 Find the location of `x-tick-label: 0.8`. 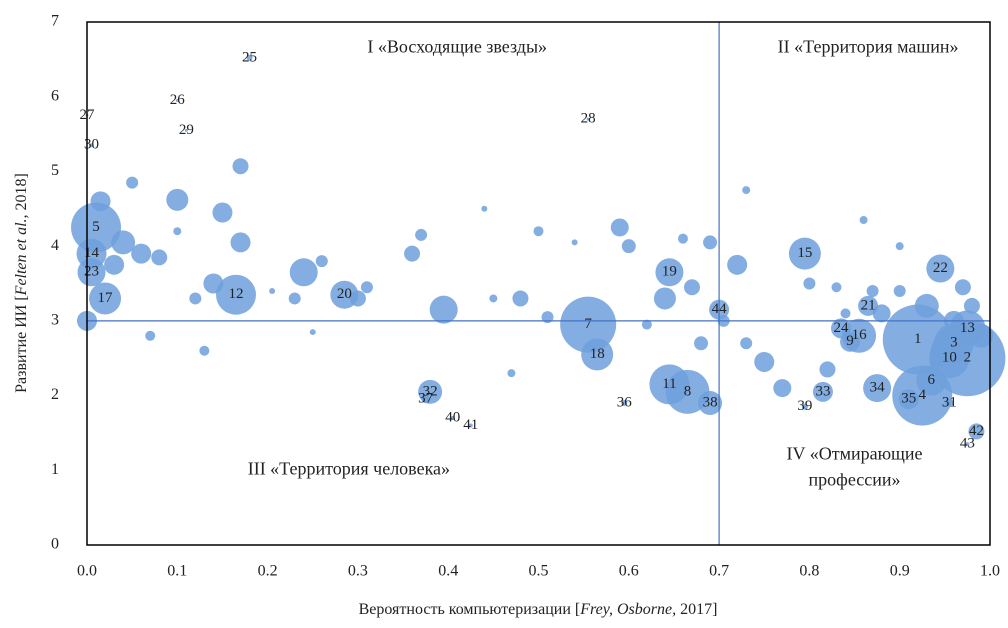

x-tick-label: 0.8 is located at coordinates (809, 571).